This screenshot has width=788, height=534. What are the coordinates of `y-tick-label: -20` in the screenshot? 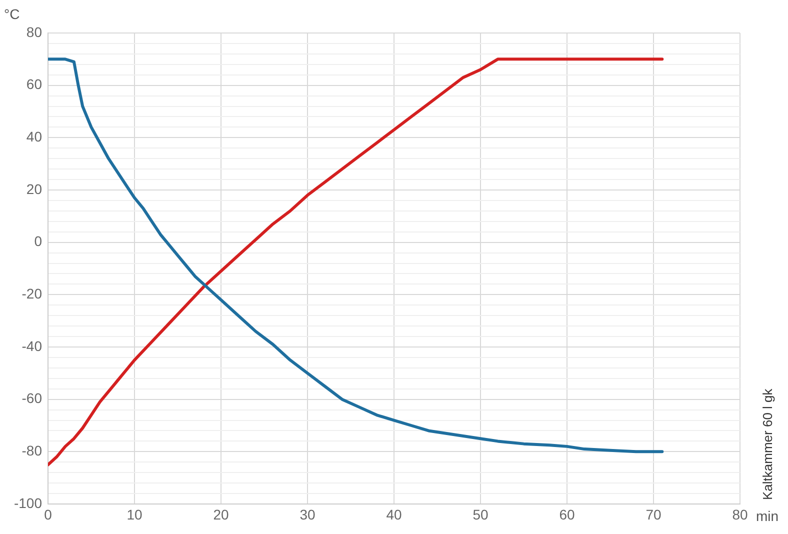 It's located at (32, 294).